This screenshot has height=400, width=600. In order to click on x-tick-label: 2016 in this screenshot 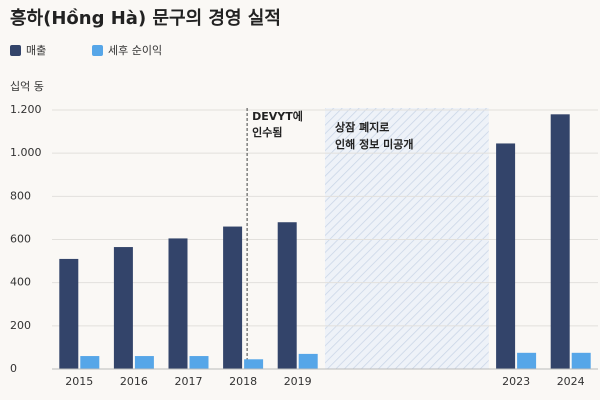, I will do `click(134, 381)`.